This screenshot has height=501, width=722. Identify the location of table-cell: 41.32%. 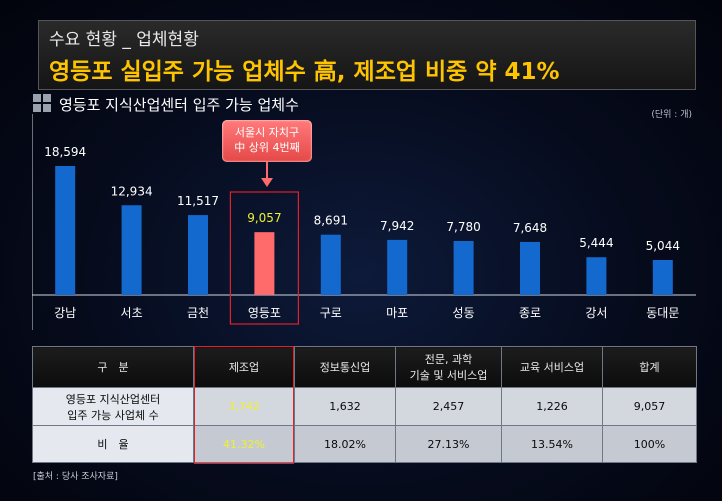
(244, 444).